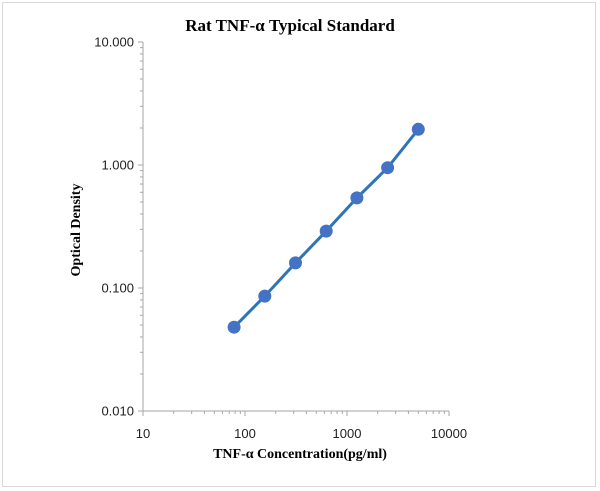 The width and height of the screenshot is (600, 491). What do you see at coordinates (143, 433) in the screenshot?
I see `x-tick-label: 10` at bounding box center [143, 433].